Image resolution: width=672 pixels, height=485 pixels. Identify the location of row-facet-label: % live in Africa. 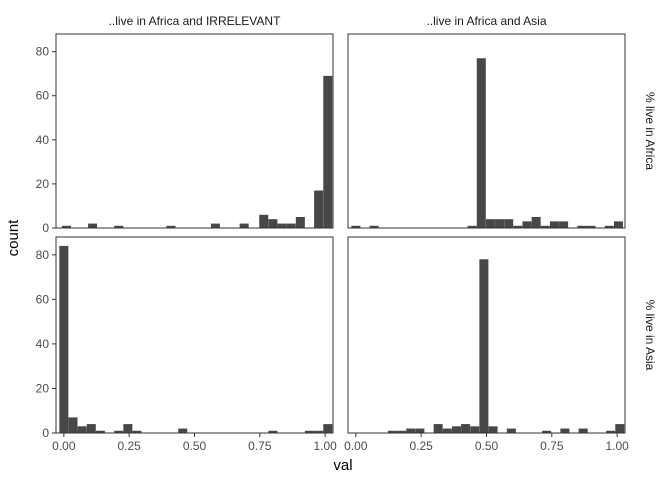
(650, 131).